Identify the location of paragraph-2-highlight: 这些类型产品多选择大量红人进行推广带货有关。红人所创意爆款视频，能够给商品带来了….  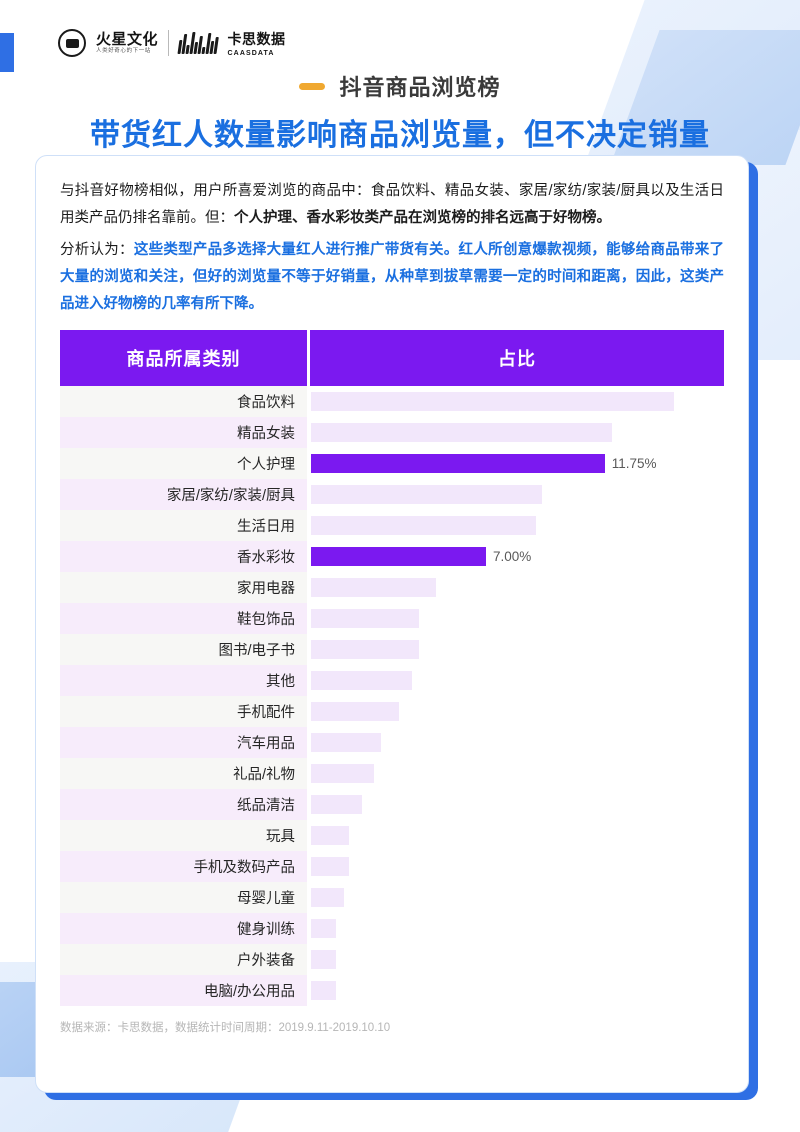
(392, 277).